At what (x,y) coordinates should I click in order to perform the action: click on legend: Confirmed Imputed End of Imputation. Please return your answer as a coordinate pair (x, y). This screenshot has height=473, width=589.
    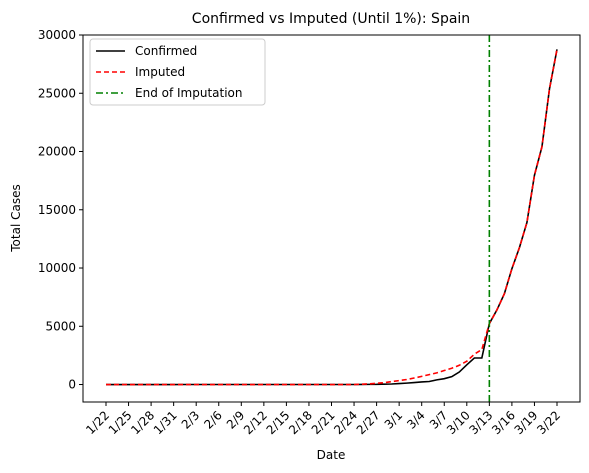
    Looking at the image, I should click on (177, 72).